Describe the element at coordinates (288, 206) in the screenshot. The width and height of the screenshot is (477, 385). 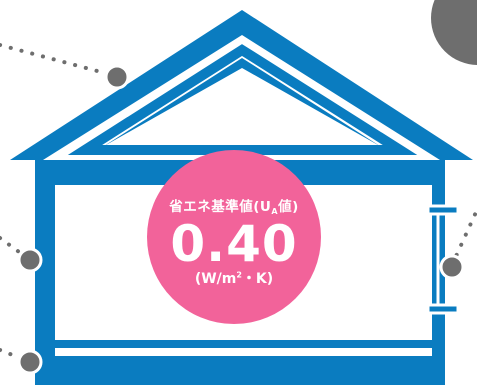
I see `badge-label-suffix: 値)` at that location.